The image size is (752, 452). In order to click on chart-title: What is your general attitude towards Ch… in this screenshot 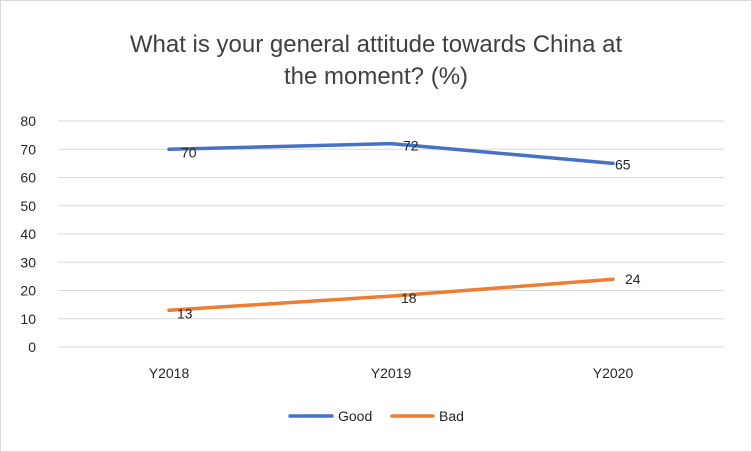, I will do `click(376, 60)`.